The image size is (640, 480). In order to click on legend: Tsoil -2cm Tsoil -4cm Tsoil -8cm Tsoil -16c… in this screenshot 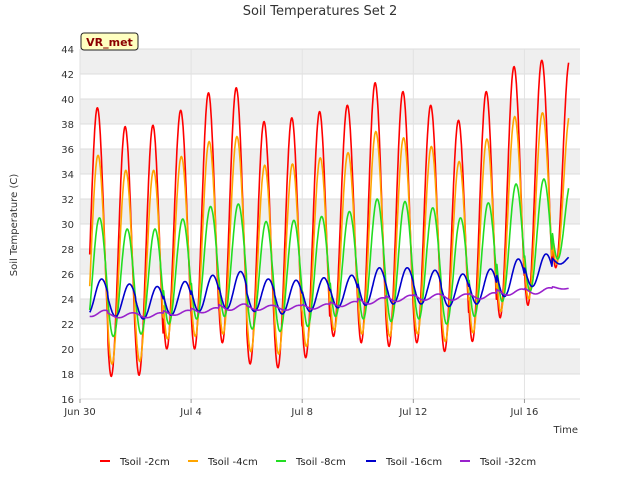, I will do `click(318, 462)`.